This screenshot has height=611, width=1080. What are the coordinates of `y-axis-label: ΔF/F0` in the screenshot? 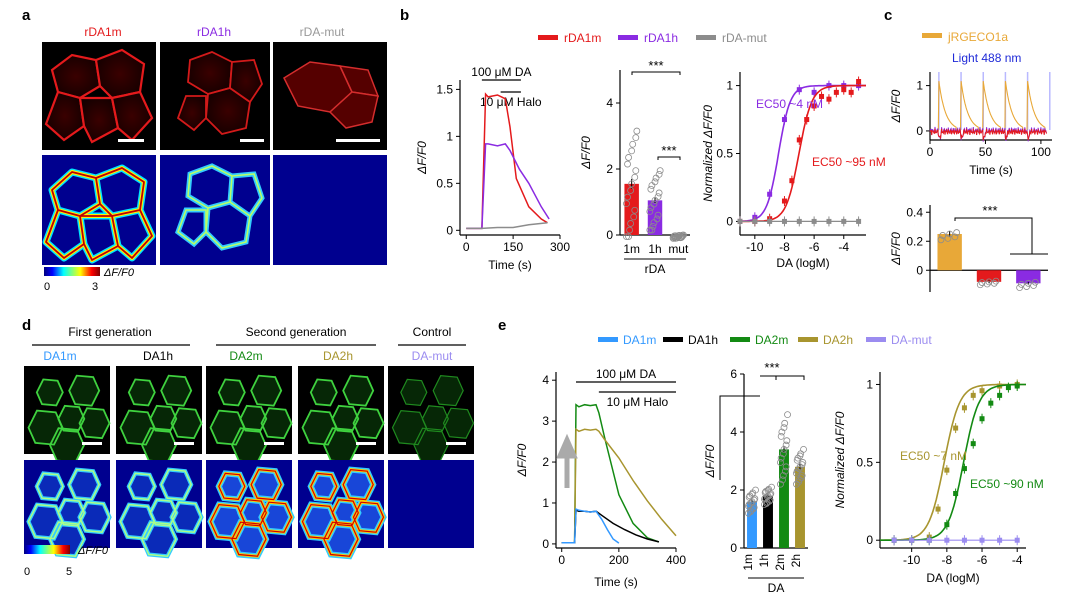 It's located at (422, 158).